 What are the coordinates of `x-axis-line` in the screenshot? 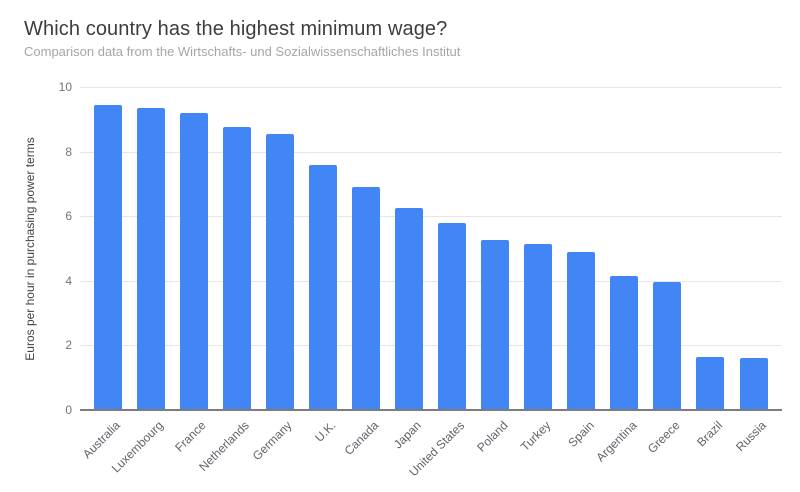 It's located at (431, 410).